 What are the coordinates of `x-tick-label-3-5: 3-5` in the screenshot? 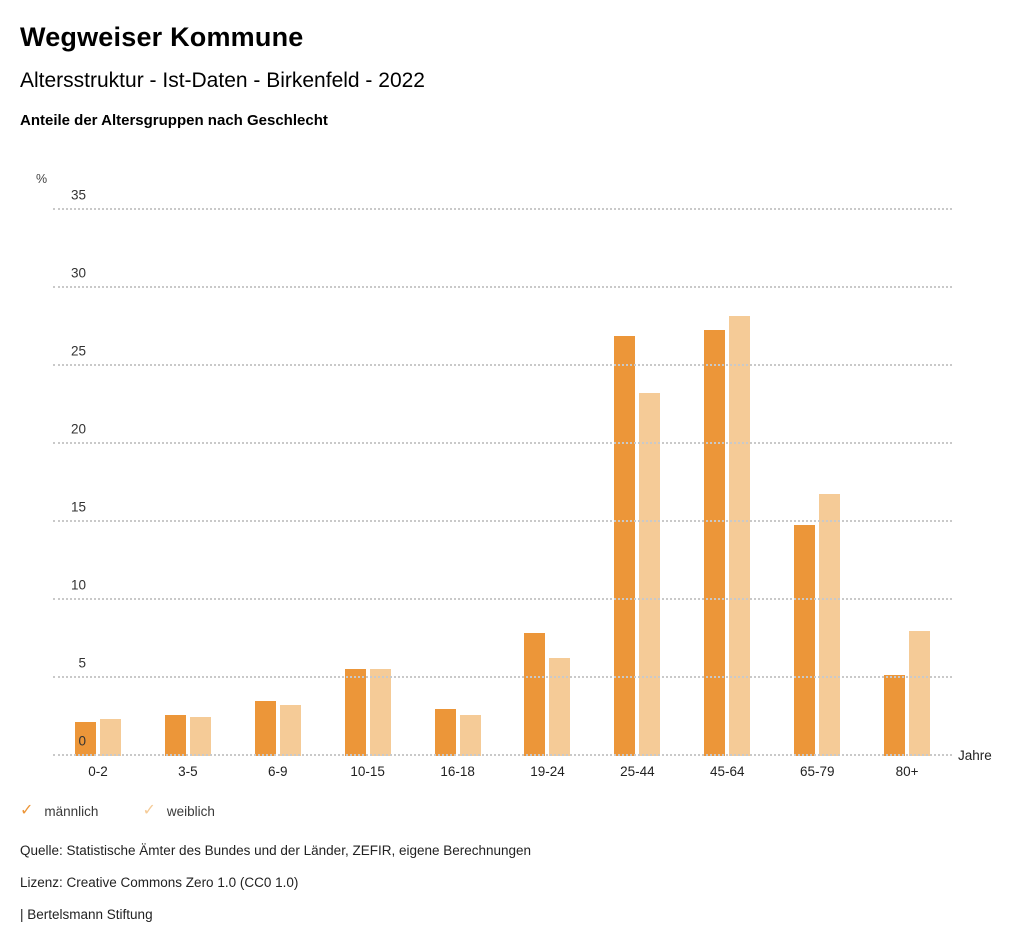 It's located at (188, 771).